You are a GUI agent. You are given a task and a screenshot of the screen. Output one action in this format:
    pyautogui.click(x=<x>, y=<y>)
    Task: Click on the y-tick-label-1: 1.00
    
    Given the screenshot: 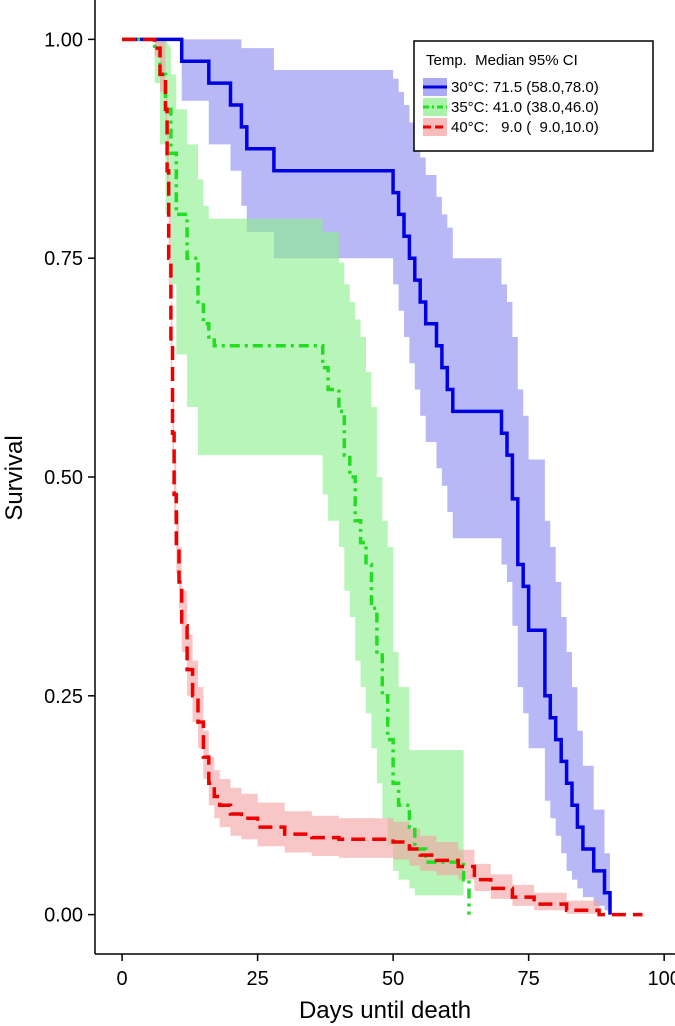 What is the action you would take?
    pyautogui.click(x=63, y=40)
    